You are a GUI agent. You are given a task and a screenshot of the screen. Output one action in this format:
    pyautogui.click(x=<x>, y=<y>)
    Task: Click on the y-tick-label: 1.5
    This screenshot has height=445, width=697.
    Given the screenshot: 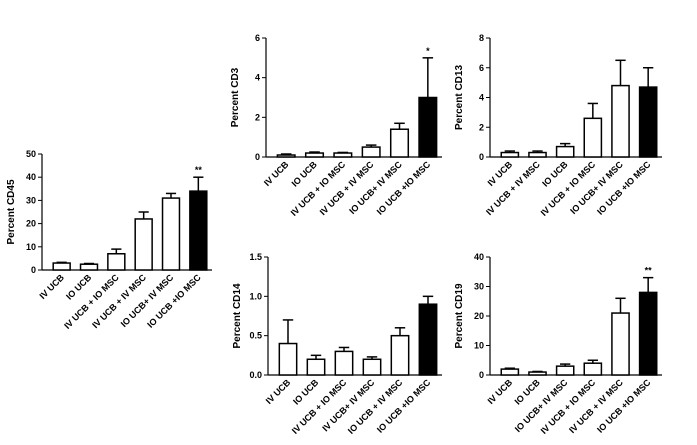 What is the action you would take?
    pyautogui.click(x=255, y=257)
    